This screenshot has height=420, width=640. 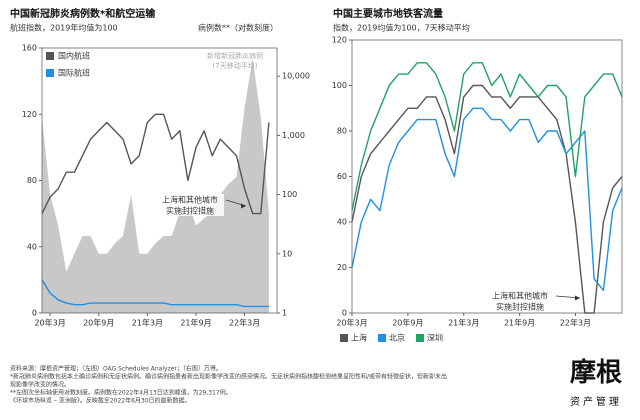 What do you see at coordinates (293, 135) in the screenshot?
I see `y2-tick-label: 1,000` at bounding box center [293, 135].